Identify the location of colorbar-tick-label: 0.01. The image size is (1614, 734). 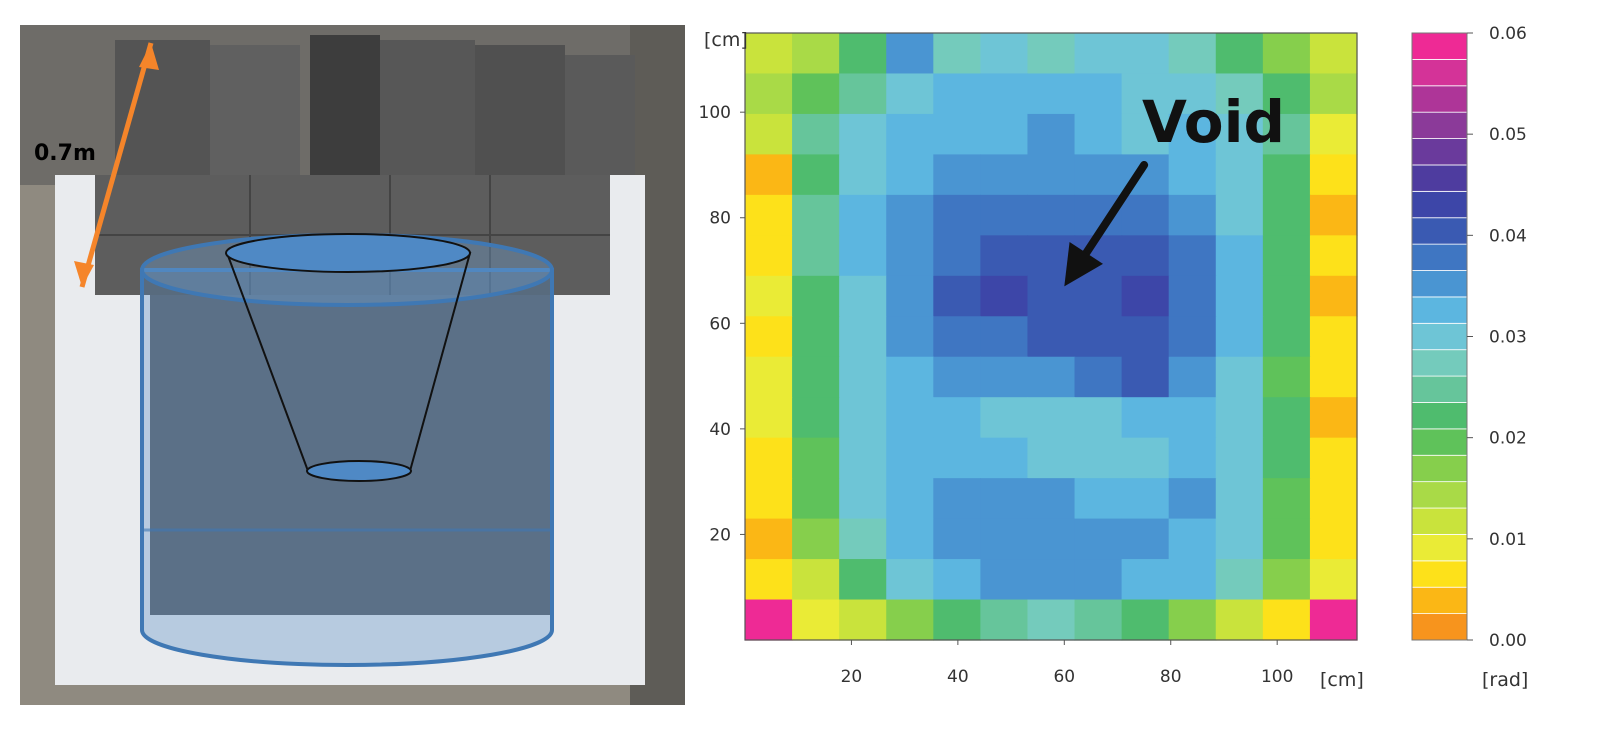
(1508, 540).